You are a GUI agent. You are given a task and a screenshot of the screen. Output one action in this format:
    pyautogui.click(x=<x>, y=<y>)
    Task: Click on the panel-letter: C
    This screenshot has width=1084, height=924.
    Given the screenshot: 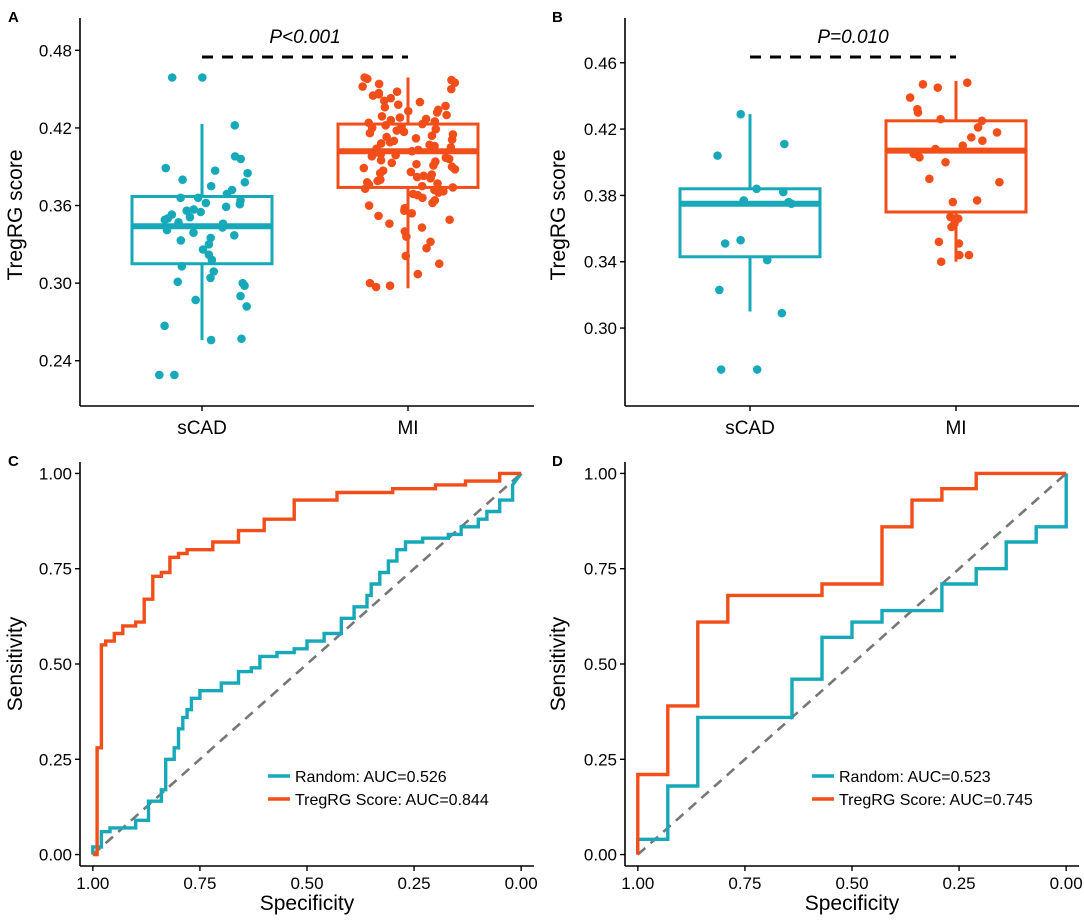 What is the action you would take?
    pyautogui.click(x=13, y=461)
    